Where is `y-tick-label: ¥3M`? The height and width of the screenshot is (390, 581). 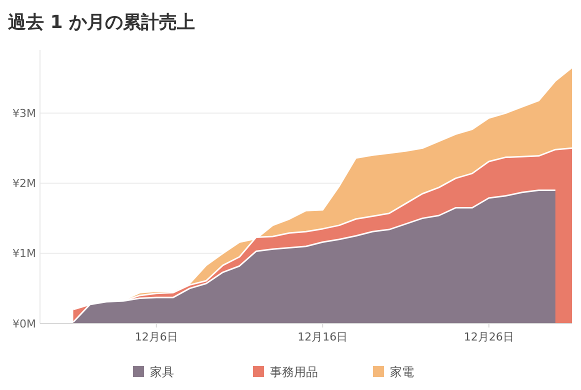 y-tick-label: ¥3M is located at coordinates (24, 113).